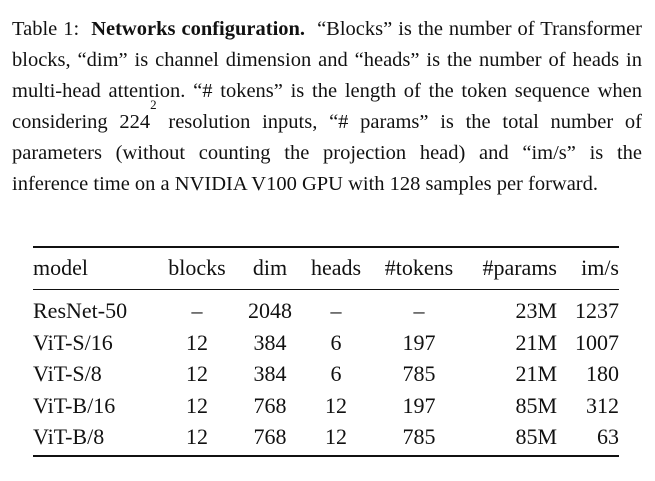  I want to click on header-params: #params, so click(511, 268).